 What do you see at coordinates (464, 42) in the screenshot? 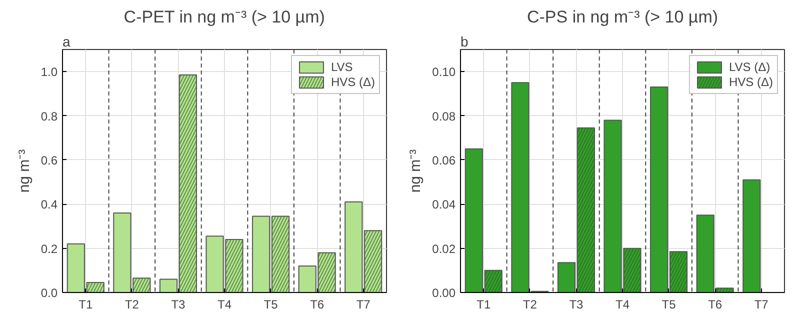
I see `annotation: b` at bounding box center [464, 42].